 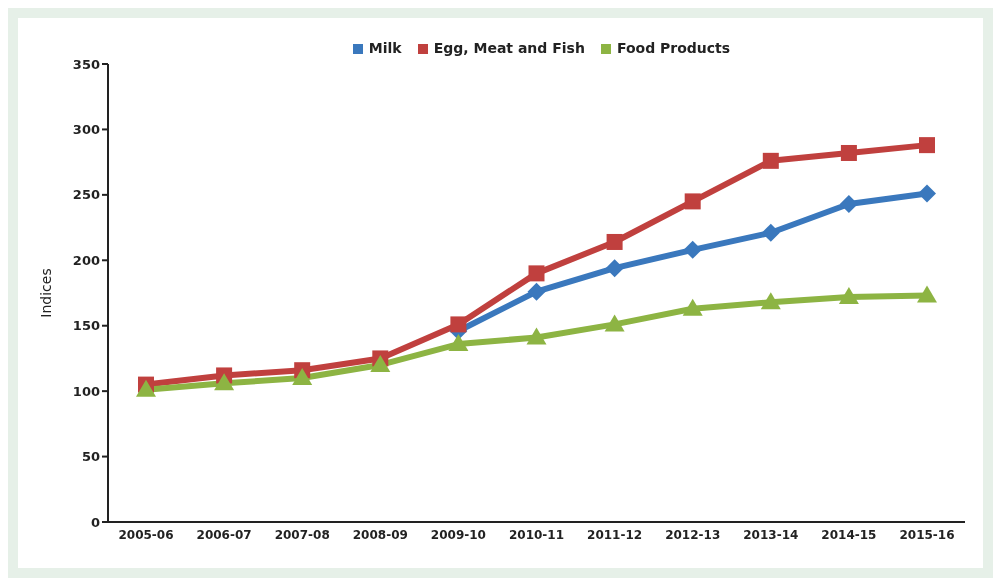 I want to click on x-tick-label: 2006-07, so click(x=224, y=534).